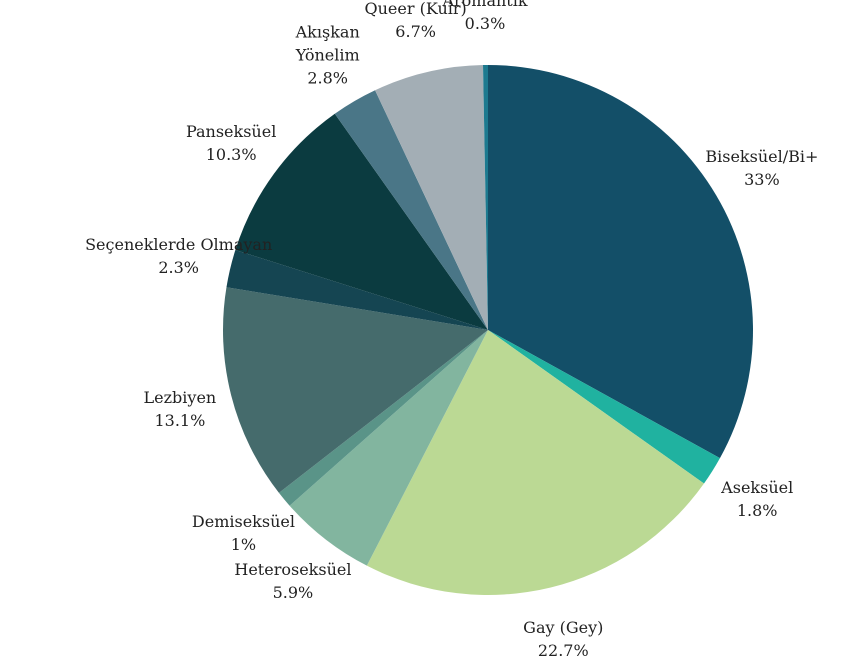 Image resolution: width=852 pixels, height=658 pixels. What do you see at coordinates (327, 43) in the screenshot?
I see `category-label: Akışkan Yönelim` at bounding box center [327, 43].